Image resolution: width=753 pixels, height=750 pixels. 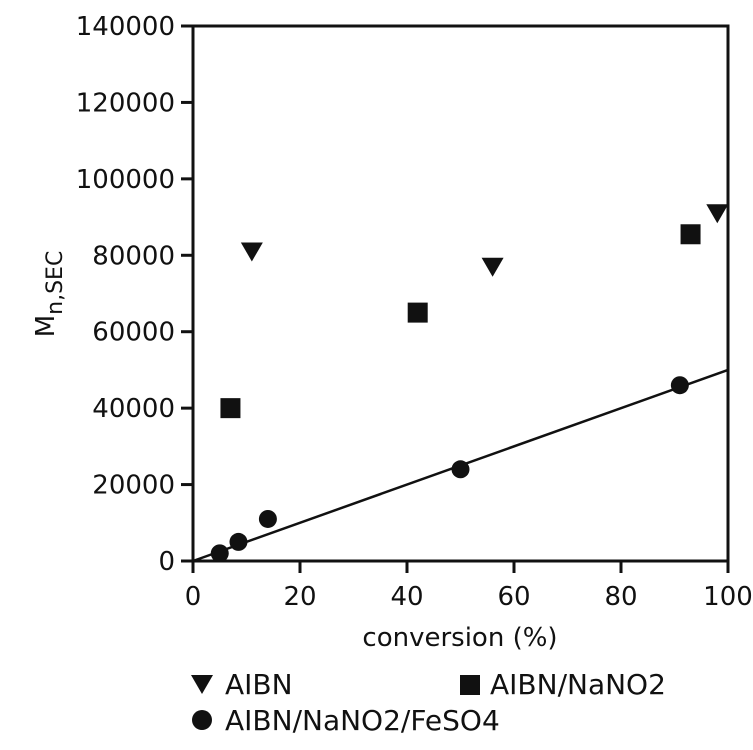 What do you see at coordinates (469, 586) in the screenshot?
I see `x-axis-ticks: 0 20 40 60 80 100` at bounding box center [469, 586].